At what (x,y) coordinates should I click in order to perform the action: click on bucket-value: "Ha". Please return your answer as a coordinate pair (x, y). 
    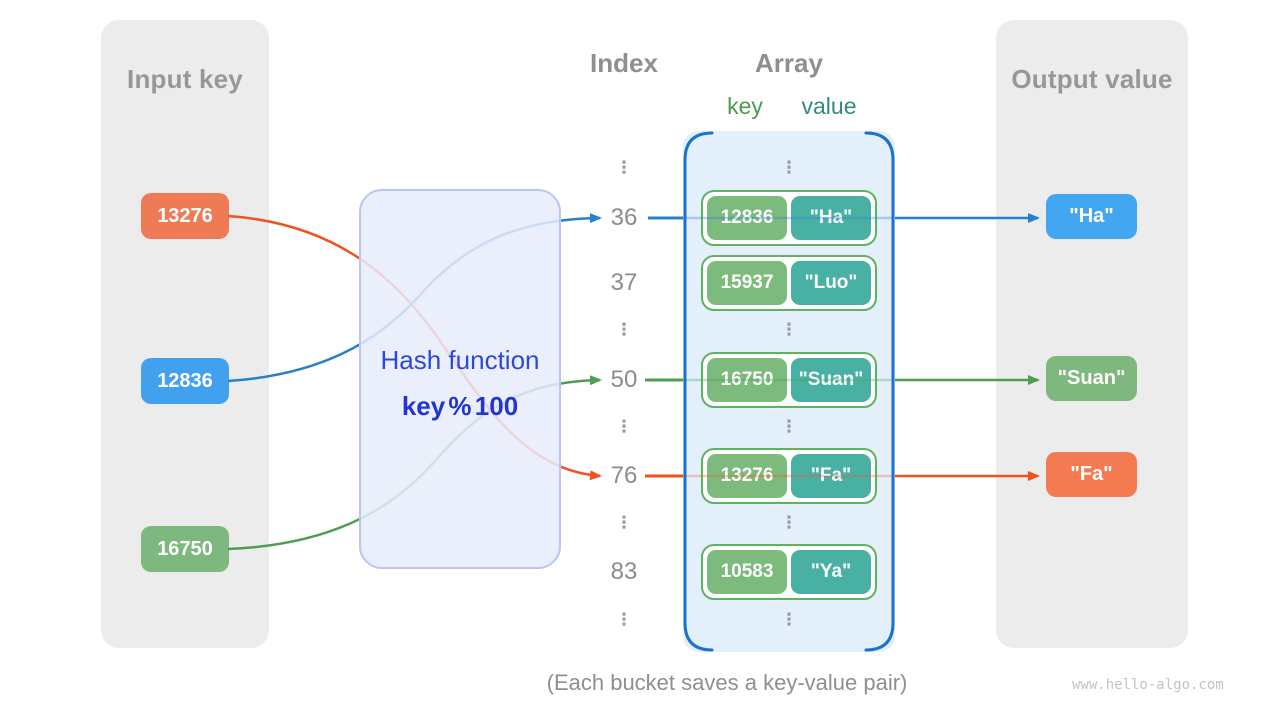
    Looking at the image, I should click on (831, 218).